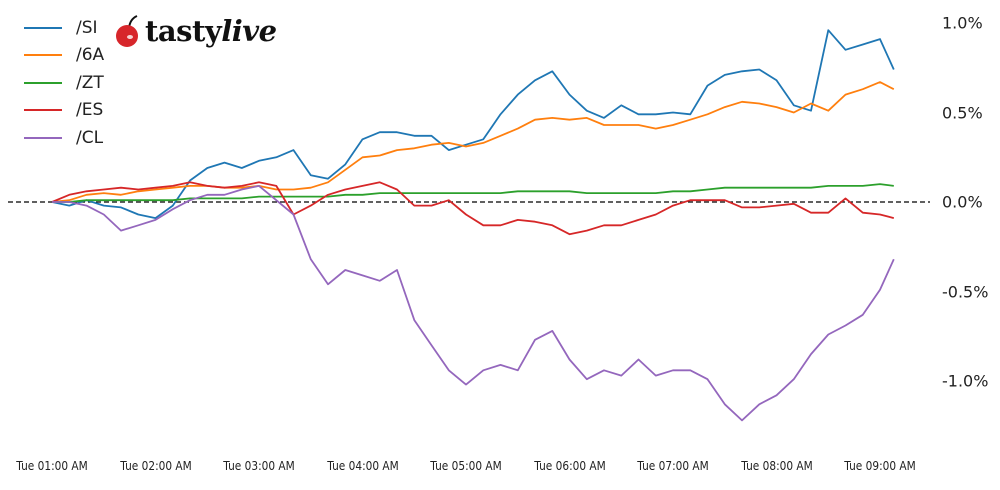 This screenshot has width=1000, height=490. What do you see at coordinates (466, 466) in the screenshot?
I see `x-tick-label: Tue 05:00 AM` at bounding box center [466, 466].